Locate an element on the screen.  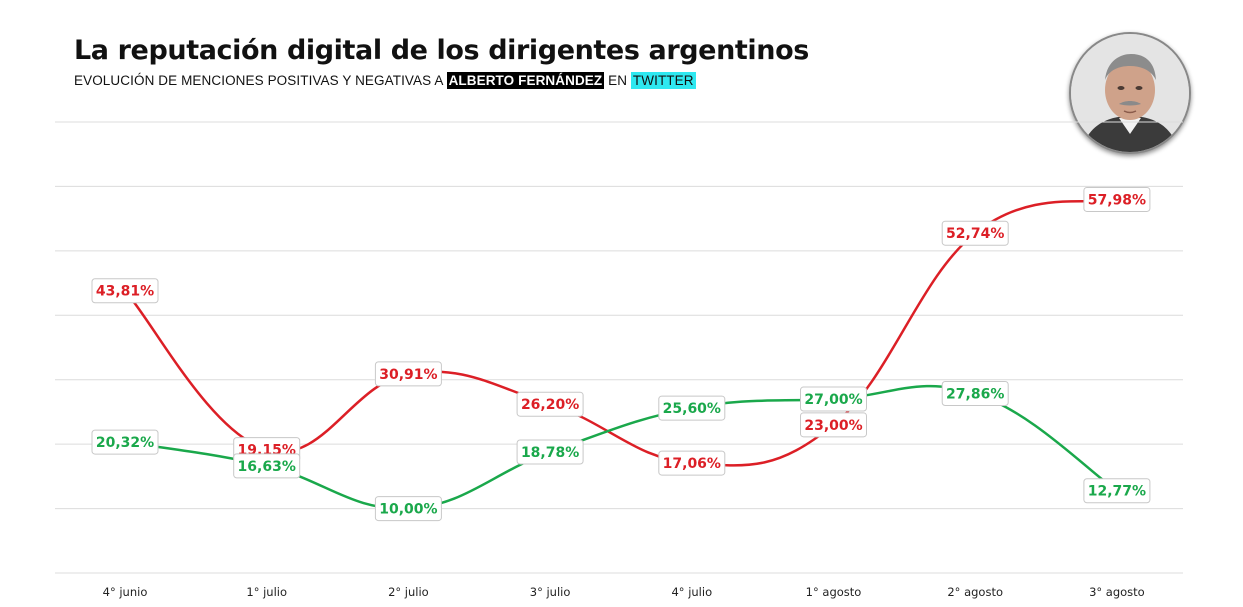
data-label-text: 52,74% is located at coordinates (975, 234).